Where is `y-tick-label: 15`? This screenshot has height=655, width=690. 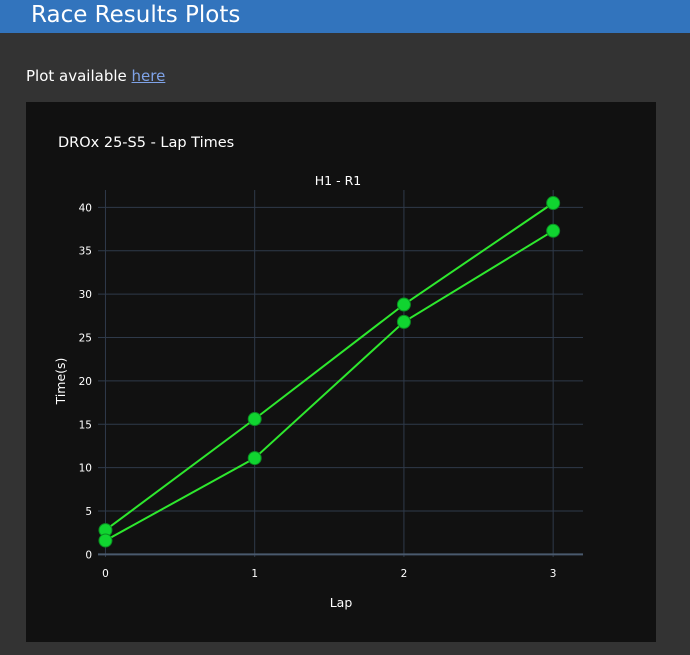 y-tick-label: 15 is located at coordinates (85, 425).